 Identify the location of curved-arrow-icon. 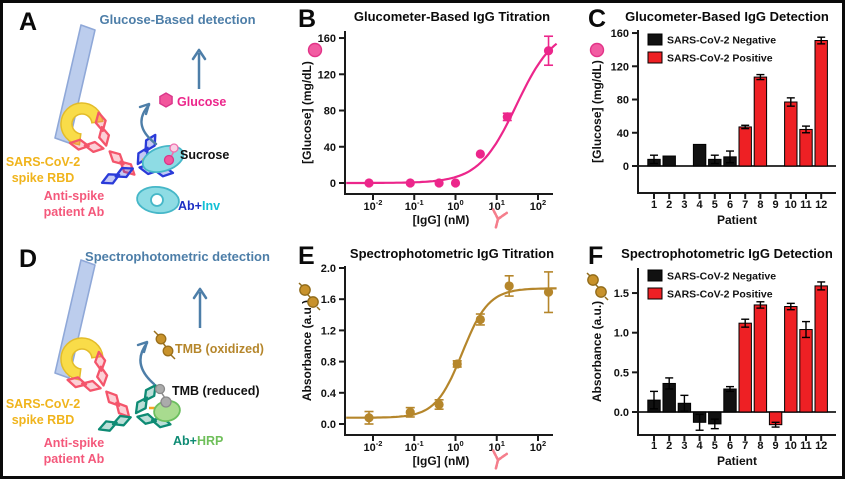
(149, 124).